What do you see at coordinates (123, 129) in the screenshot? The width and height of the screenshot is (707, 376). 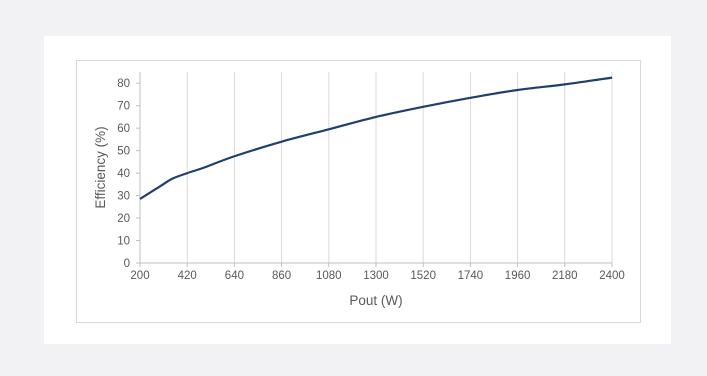 I see `y-tick-label-60: 60` at bounding box center [123, 129].